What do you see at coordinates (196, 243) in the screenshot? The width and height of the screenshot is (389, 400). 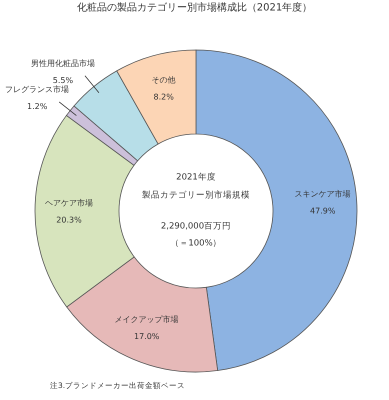 I see `annotation: （＝100%）` at bounding box center [196, 243].